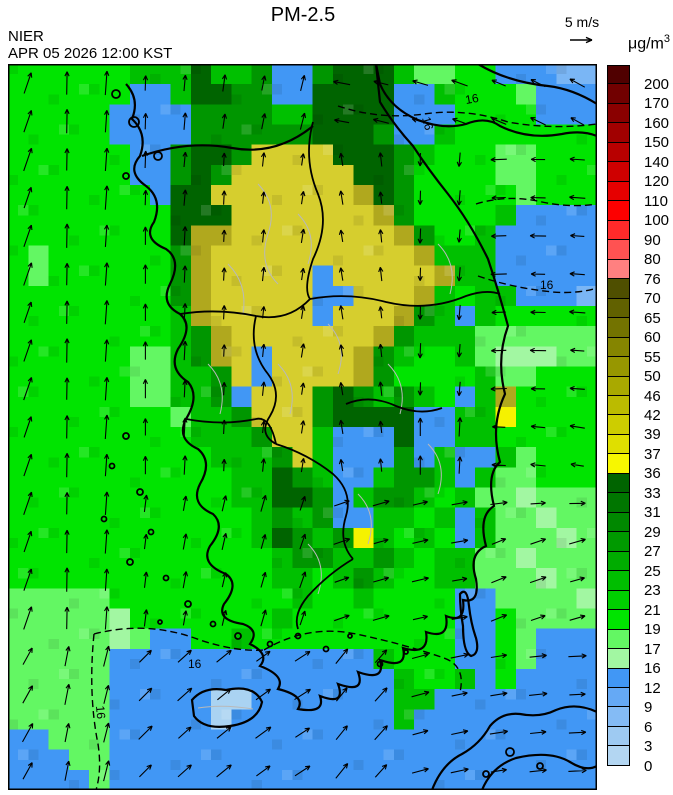 The image size is (673, 795). Describe the element at coordinates (657, 162) in the screenshot. I see `colorbar-tick-label: 140` at that location.